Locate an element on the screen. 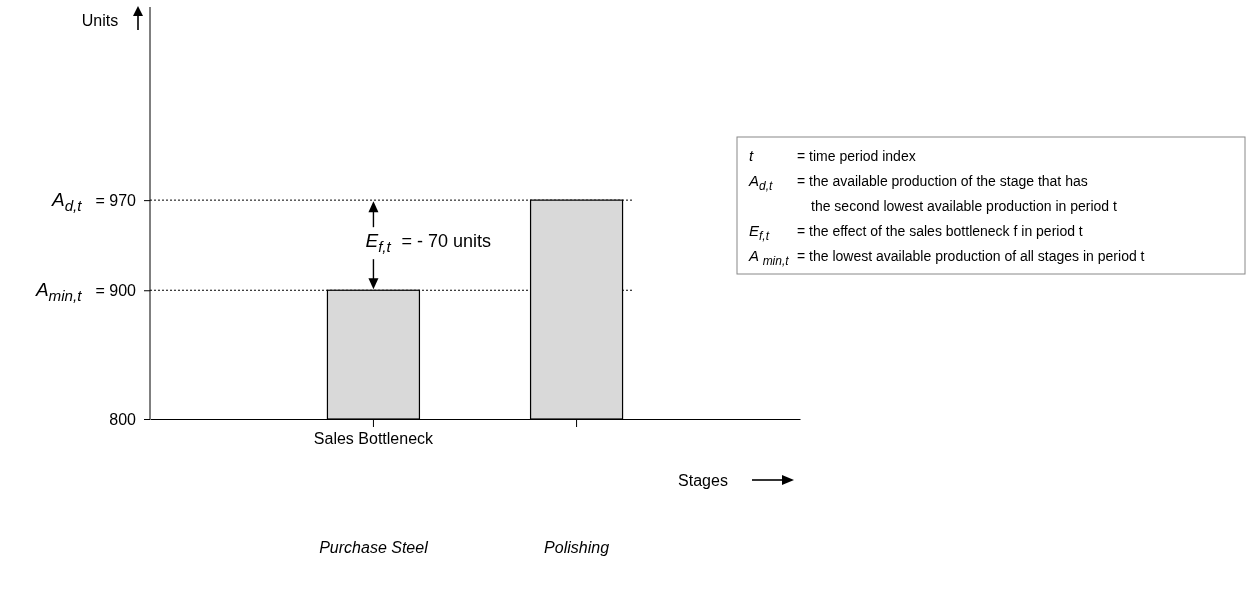  annotation: Sales Bottleneck is located at coordinates (374, 438).